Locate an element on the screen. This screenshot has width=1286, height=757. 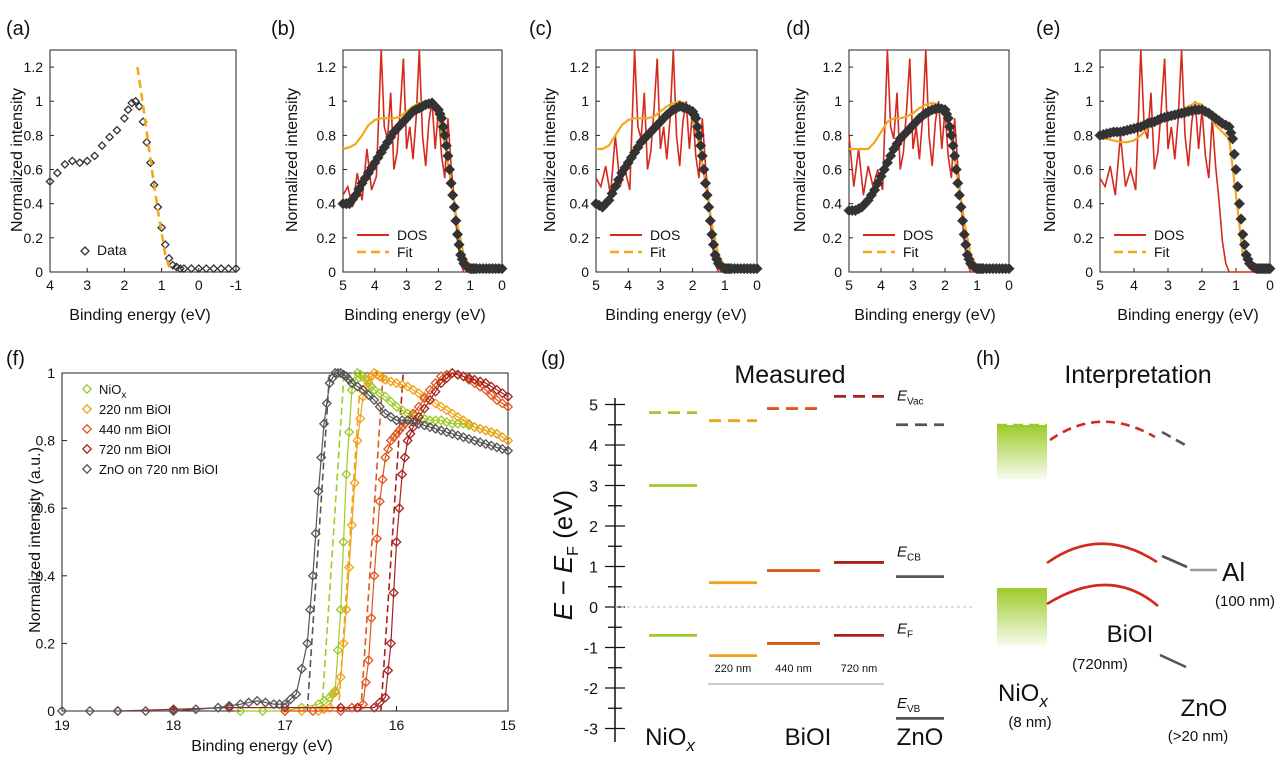
x-tick-label-0: 5 is located at coordinates (849, 285).